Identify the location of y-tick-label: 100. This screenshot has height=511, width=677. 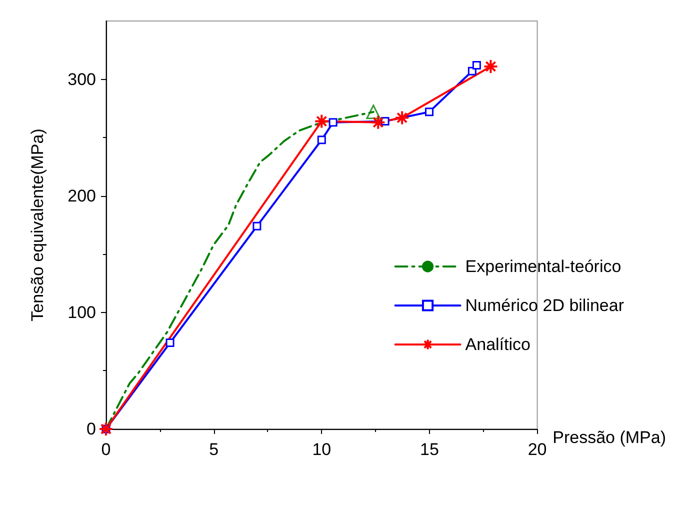
(82, 312).